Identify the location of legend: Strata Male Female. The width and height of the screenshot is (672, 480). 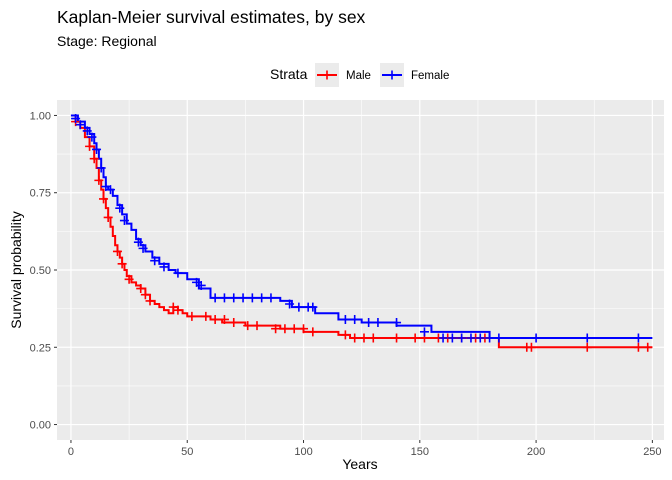
(359, 75).